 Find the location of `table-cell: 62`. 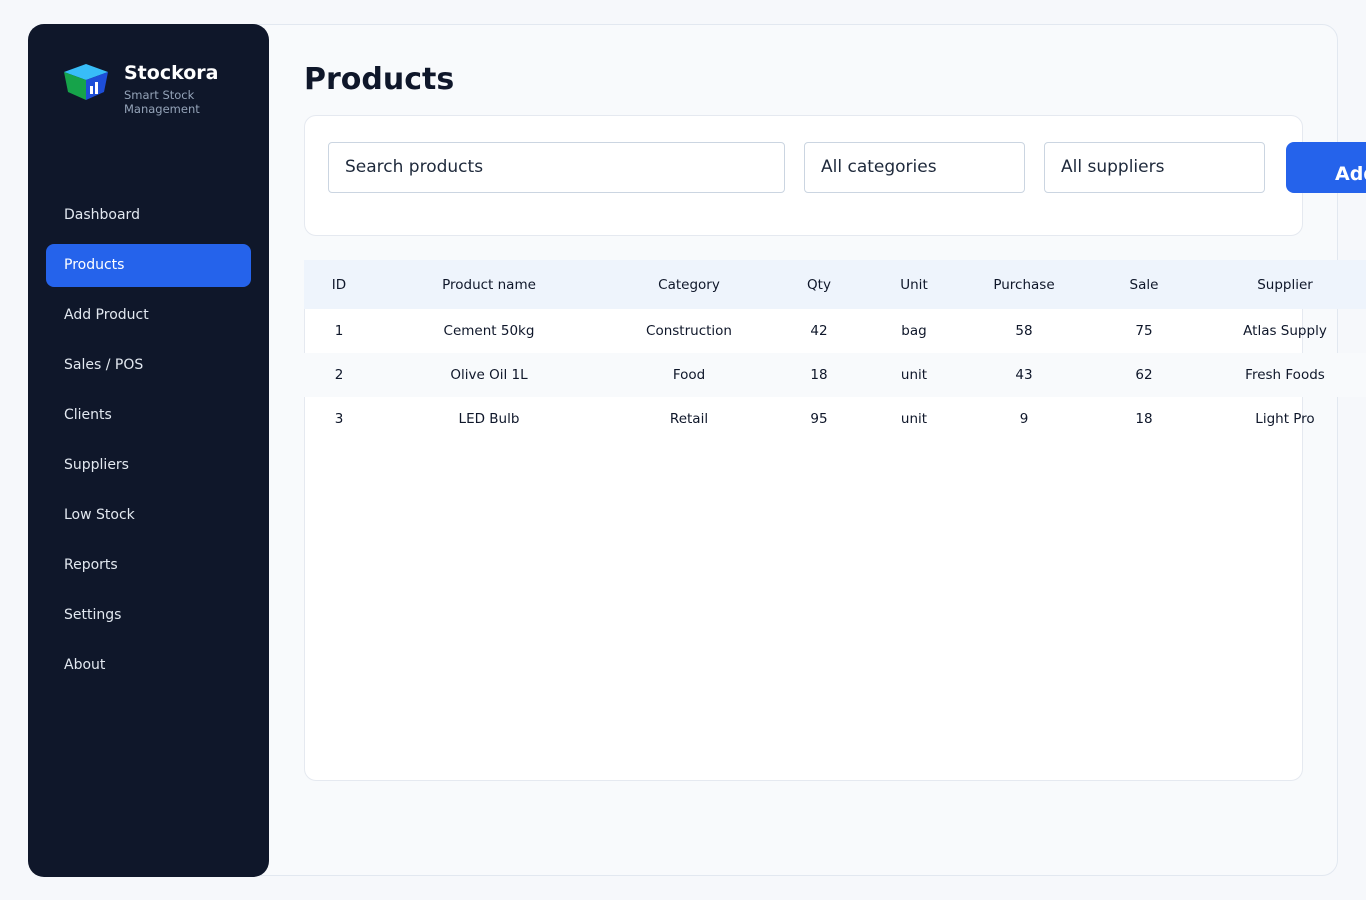

table-cell: 62 is located at coordinates (1144, 375).